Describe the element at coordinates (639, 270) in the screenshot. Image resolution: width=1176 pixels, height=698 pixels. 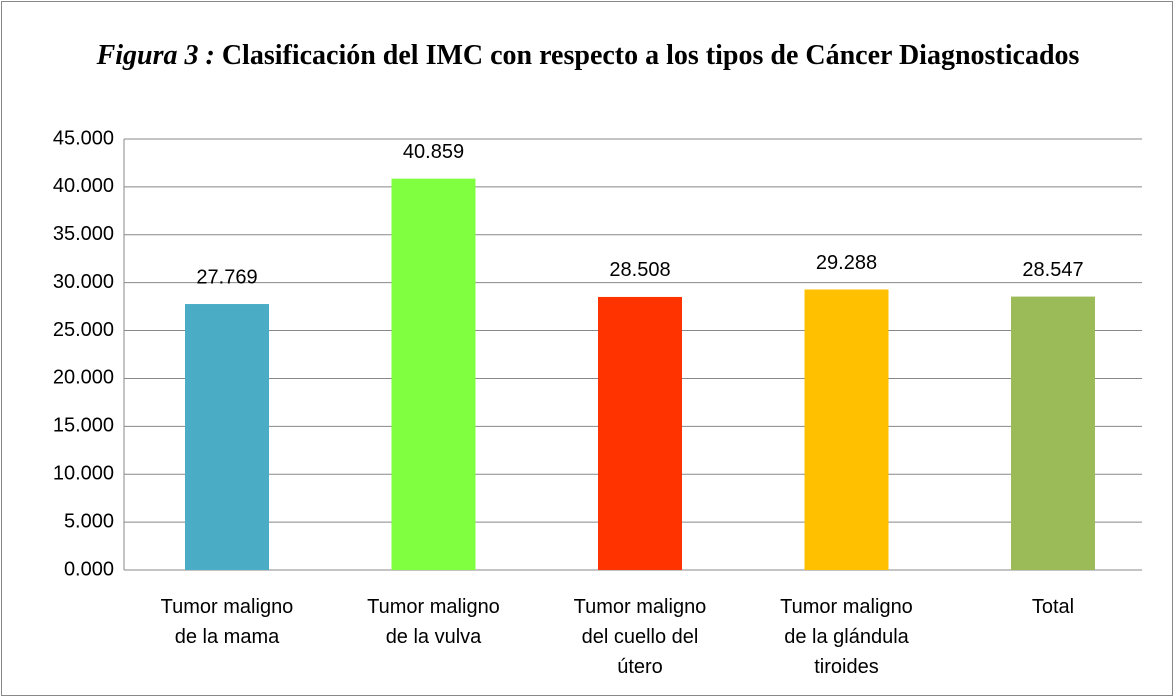
I see `data-label: 28.508` at that location.